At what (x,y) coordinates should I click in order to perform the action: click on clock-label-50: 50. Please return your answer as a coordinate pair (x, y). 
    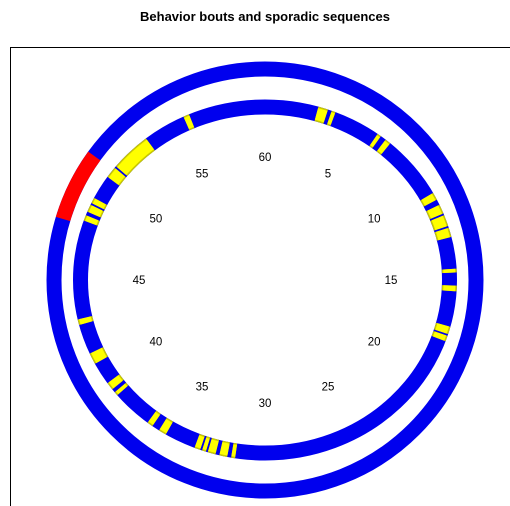
    Looking at the image, I should click on (156, 220).